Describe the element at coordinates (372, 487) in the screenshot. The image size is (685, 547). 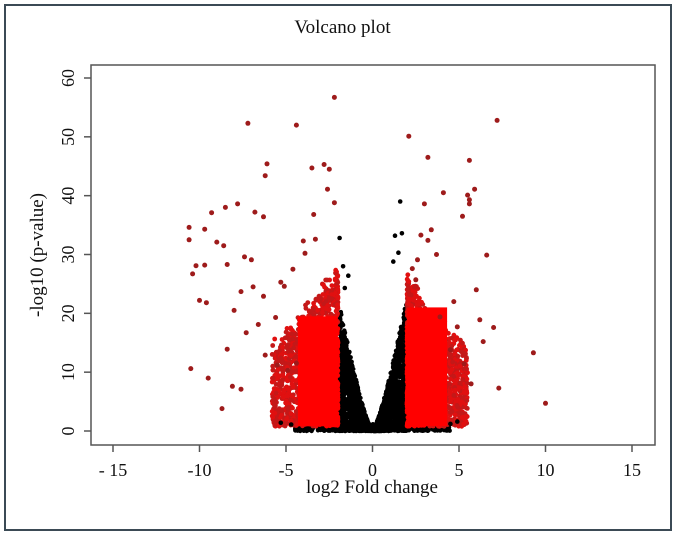
I see `x-axis-label: log2 Fold change` at that location.